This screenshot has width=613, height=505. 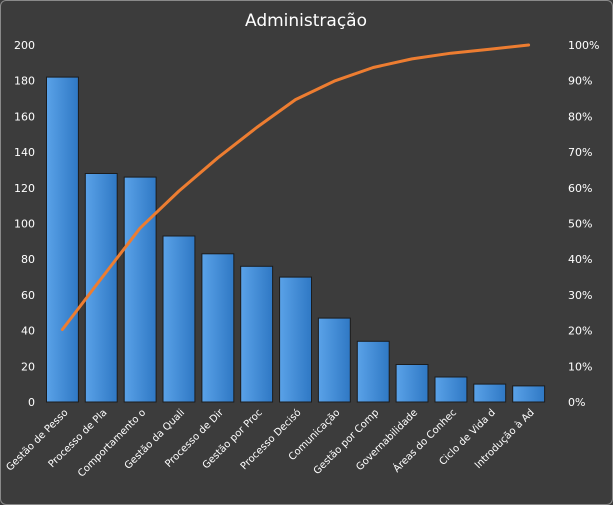 What do you see at coordinates (28, 259) in the screenshot?
I see `left-tick-label: 80` at bounding box center [28, 259].